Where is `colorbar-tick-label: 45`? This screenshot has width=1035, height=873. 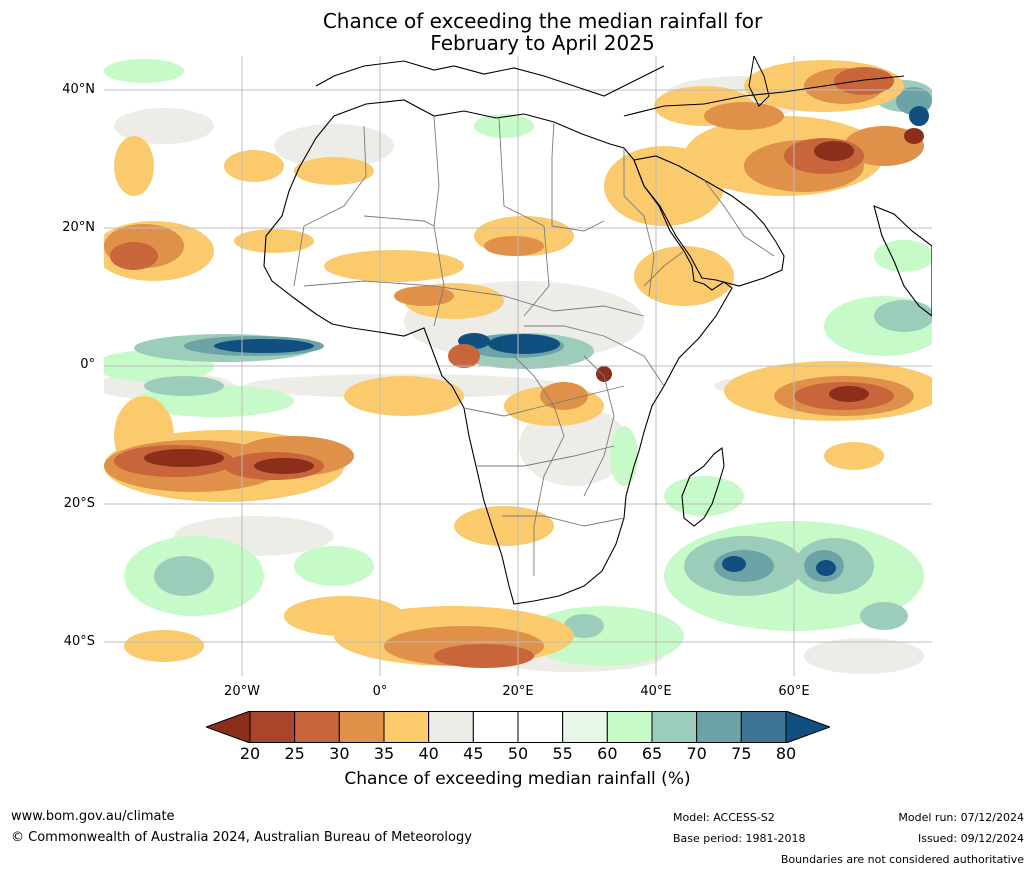
colorbar-tick-label: 45 is located at coordinates (473, 753).